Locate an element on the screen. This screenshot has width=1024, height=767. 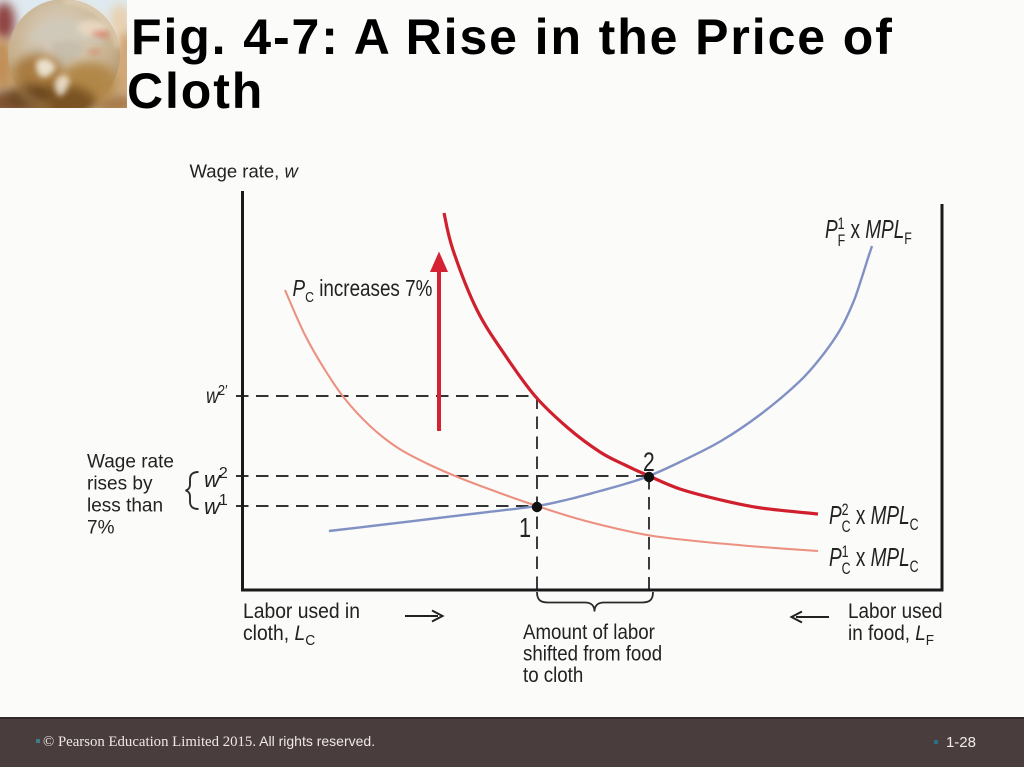
svg-text:P2C x MPLC: P2 C x MPLC is located at coordinates (874, 518).